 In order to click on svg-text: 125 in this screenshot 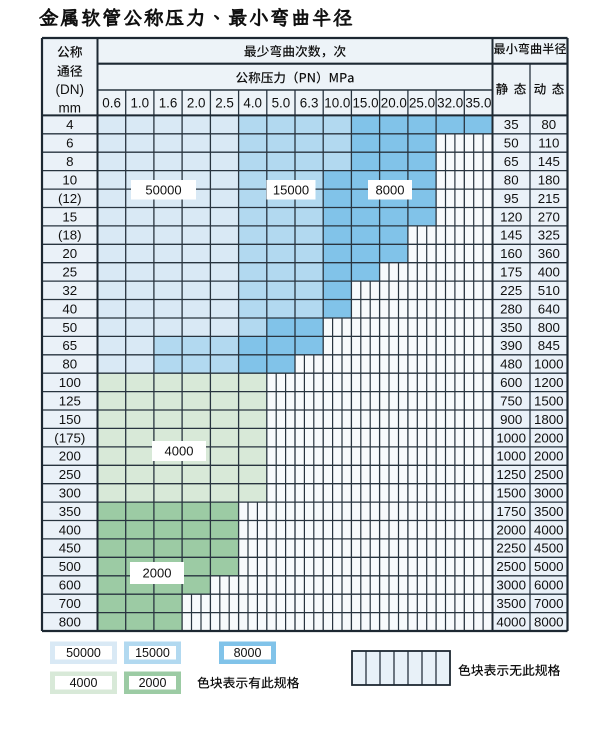, I will do `click(70, 400)`.